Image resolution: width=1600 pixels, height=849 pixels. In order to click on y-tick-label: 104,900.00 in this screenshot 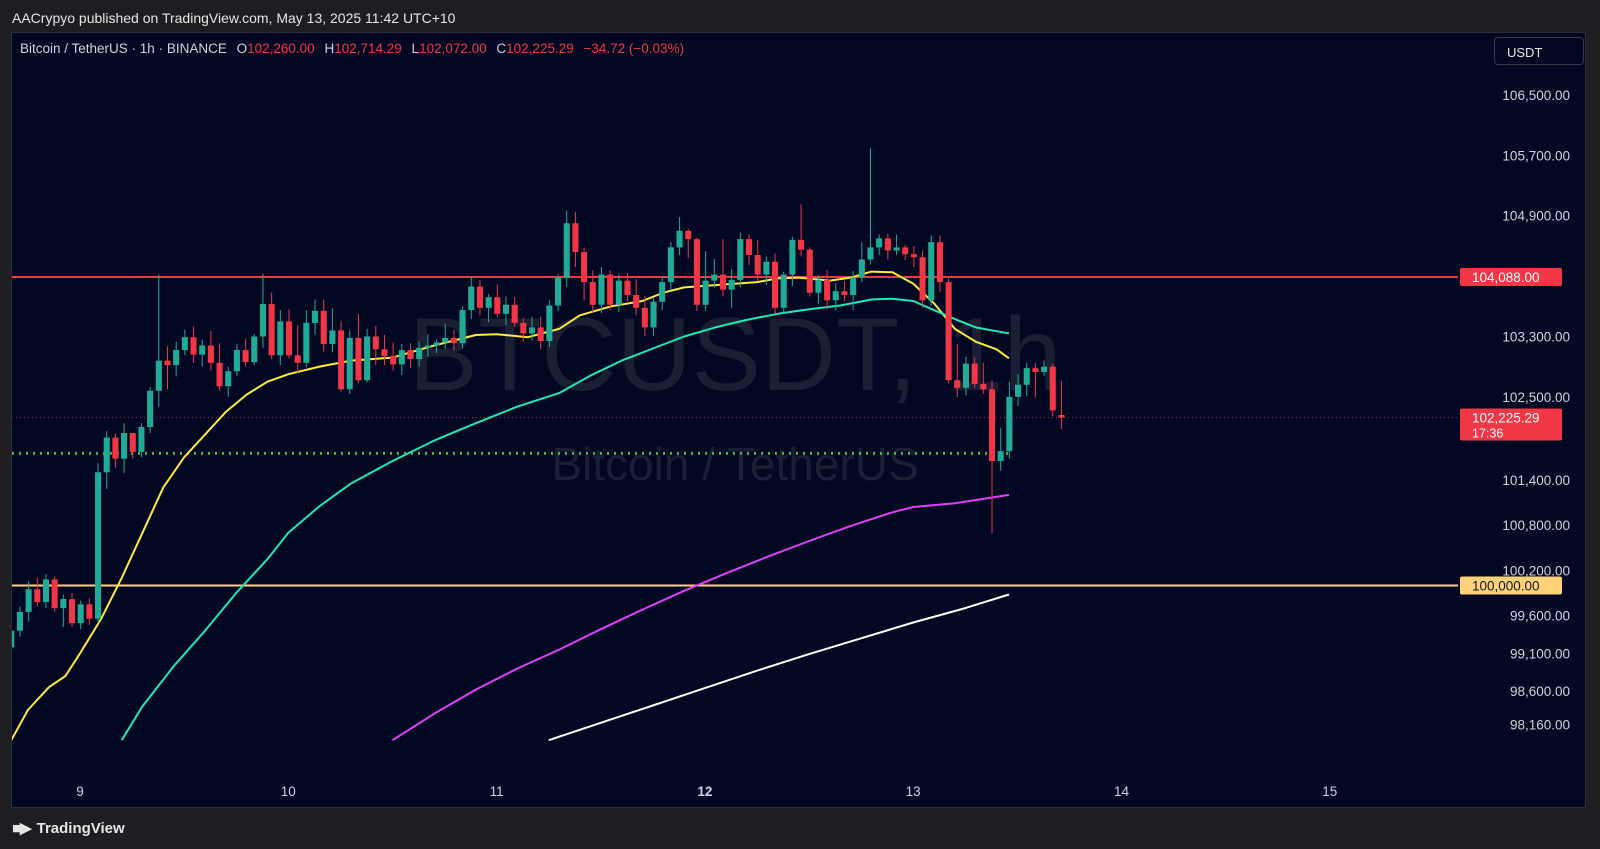, I will do `click(1536, 216)`.